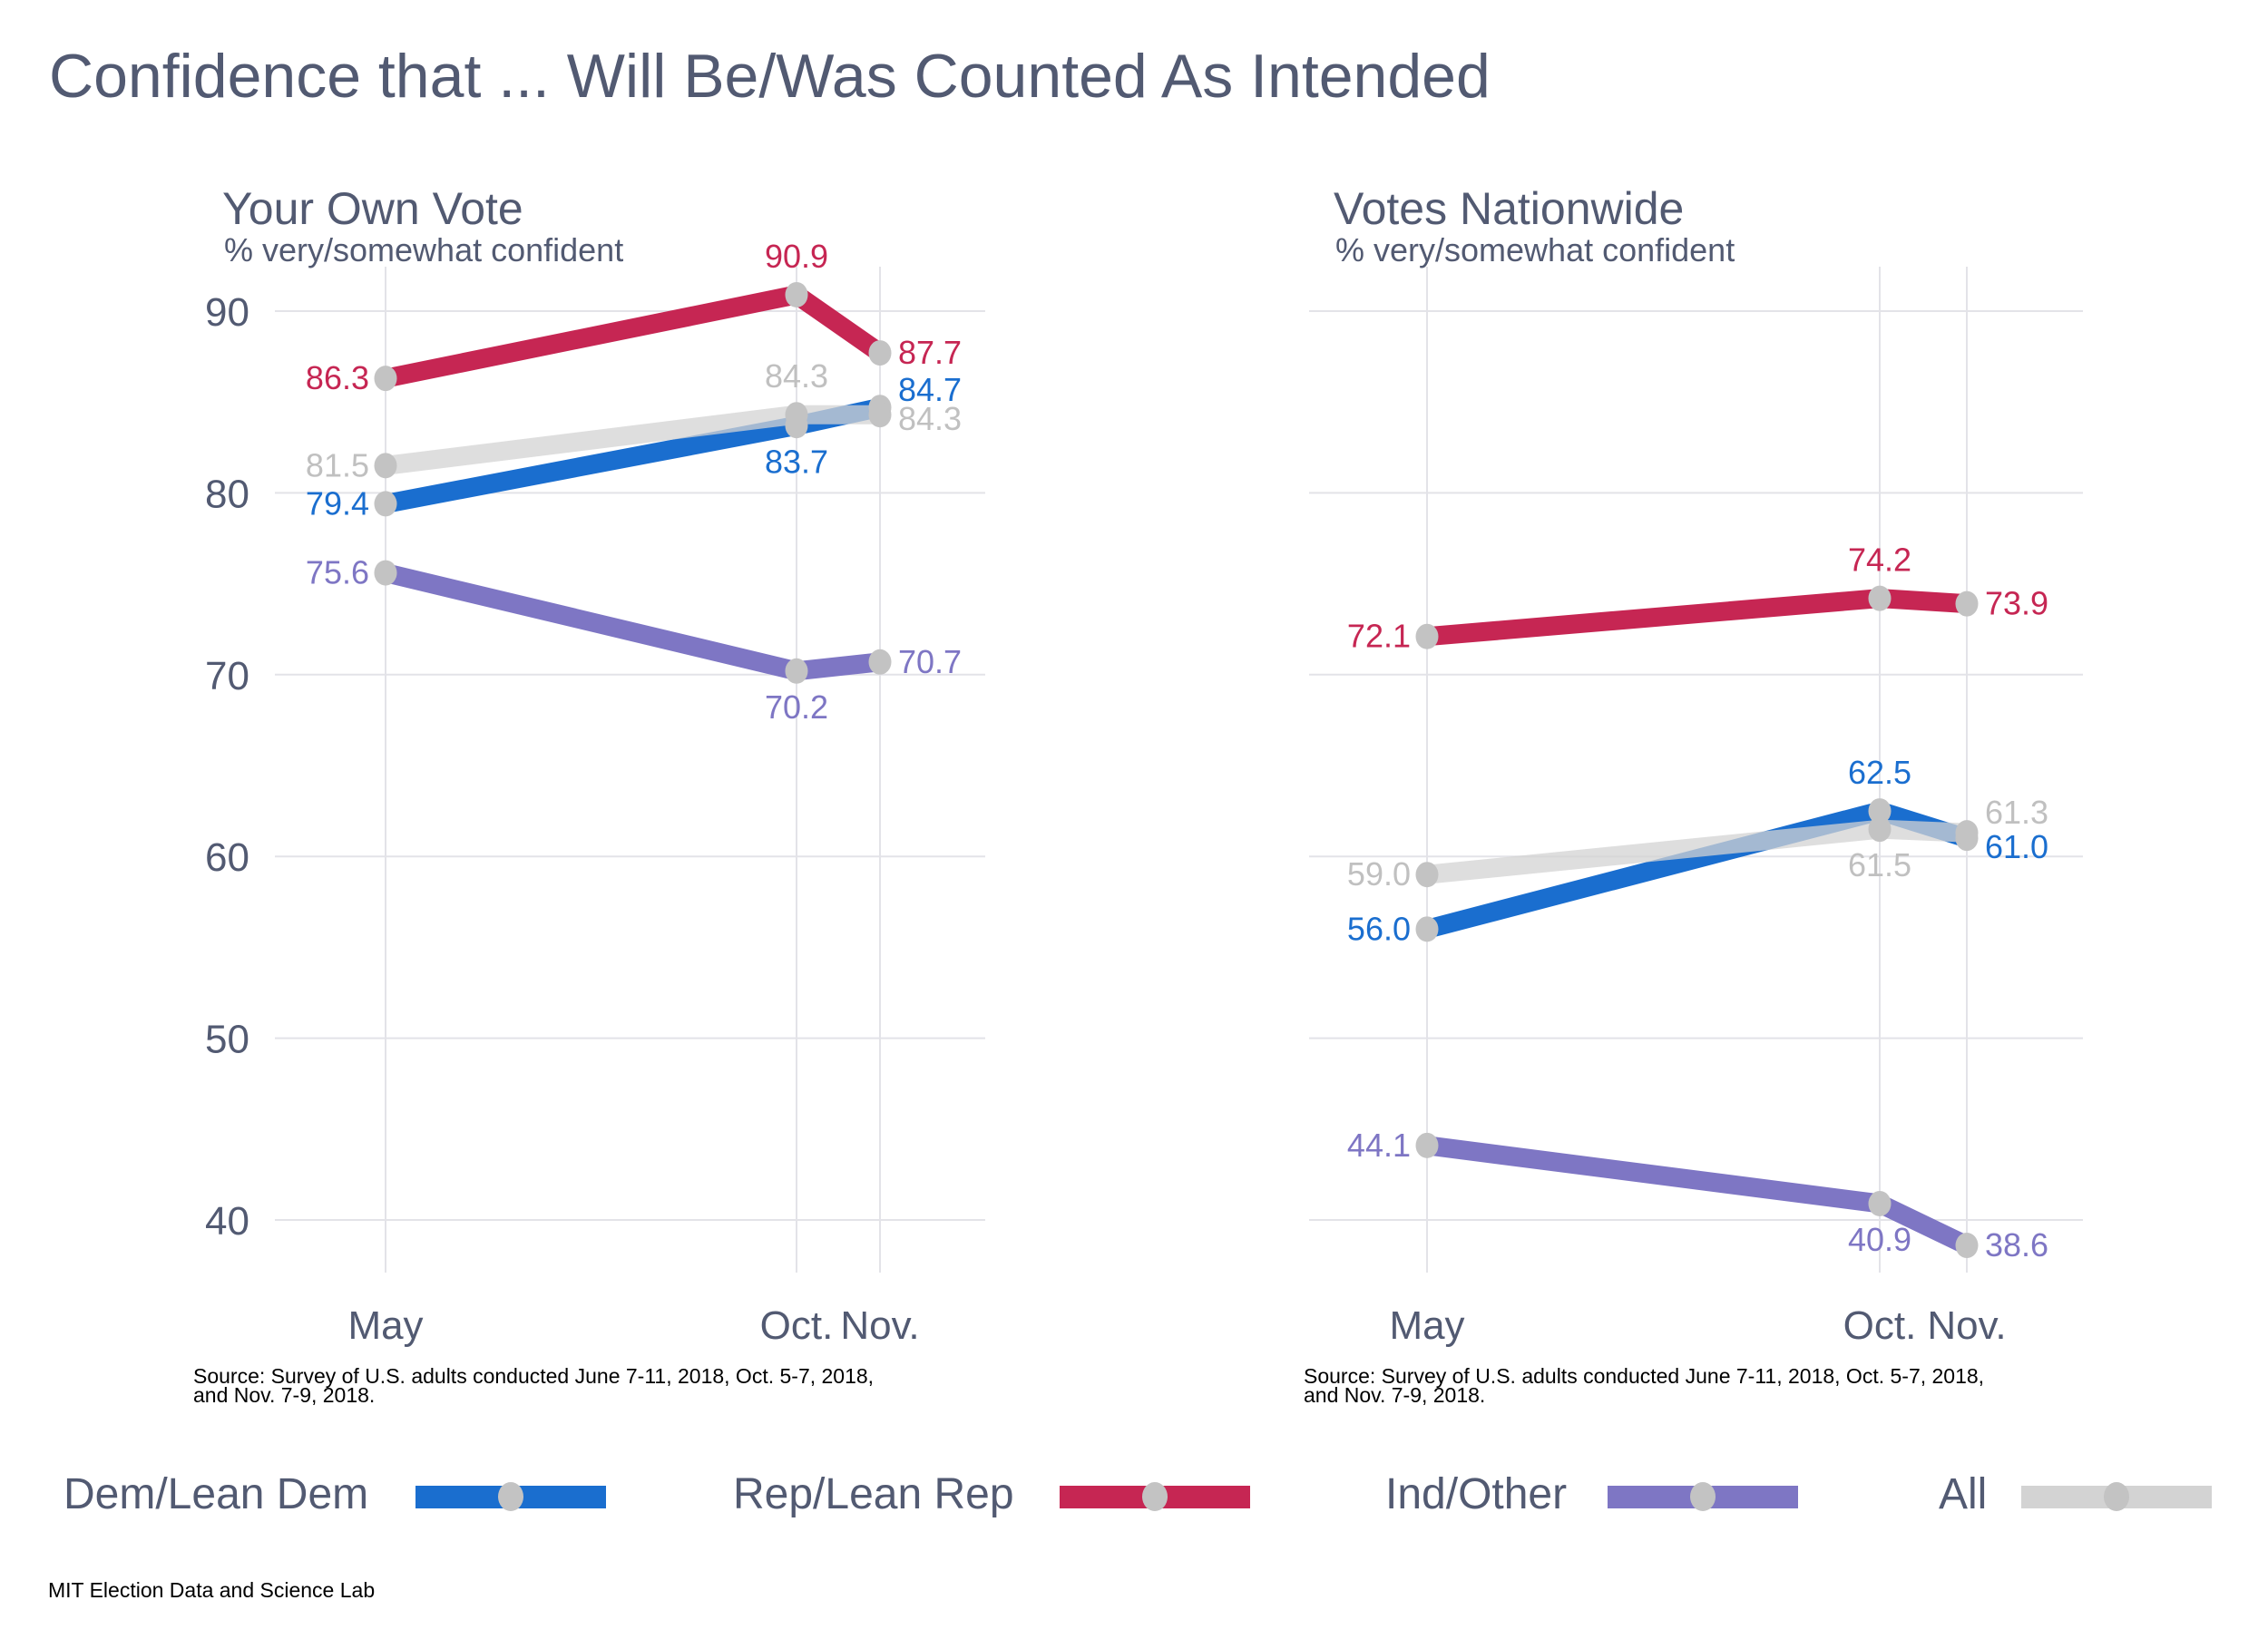  What do you see at coordinates (216, 1494) in the screenshot?
I see `legend-label-dem: Dem/Lean Dem` at bounding box center [216, 1494].